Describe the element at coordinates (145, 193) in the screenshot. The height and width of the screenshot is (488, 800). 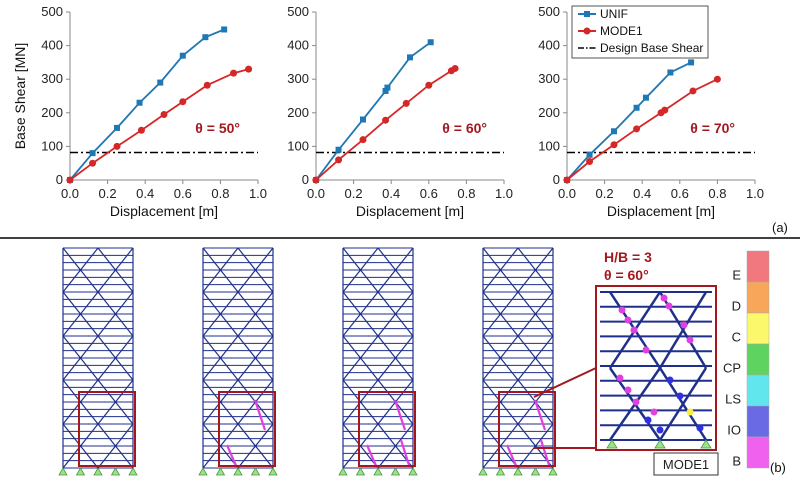
I see `x-tick-label: 0.4` at that location.